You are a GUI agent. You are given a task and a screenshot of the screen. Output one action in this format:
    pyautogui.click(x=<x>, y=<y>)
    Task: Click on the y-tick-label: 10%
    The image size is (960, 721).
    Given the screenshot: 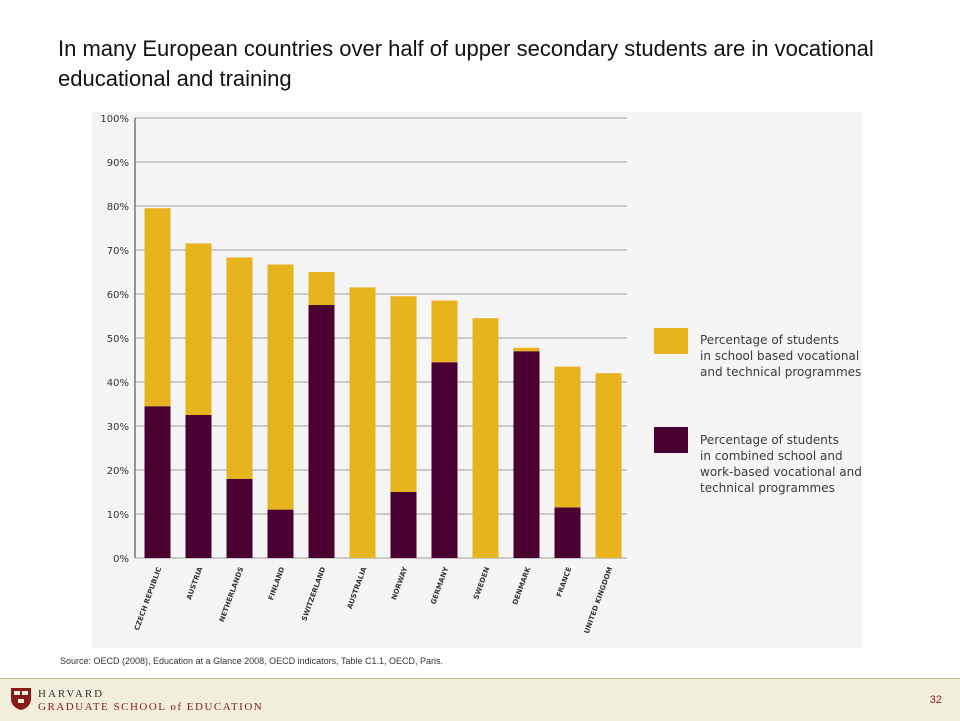 What is the action you would take?
    pyautogui.click(x=118, y=515)
    